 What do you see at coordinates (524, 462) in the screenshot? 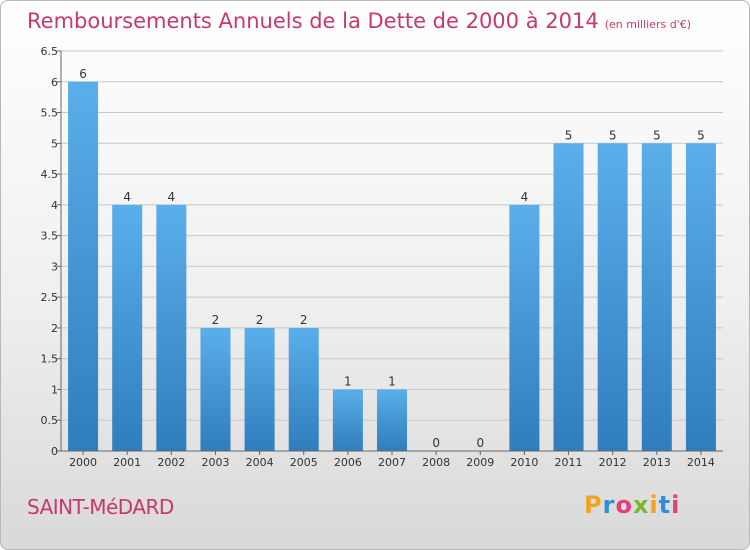
I see `x-tick-label: 2010` at bounding box center [524, 462].